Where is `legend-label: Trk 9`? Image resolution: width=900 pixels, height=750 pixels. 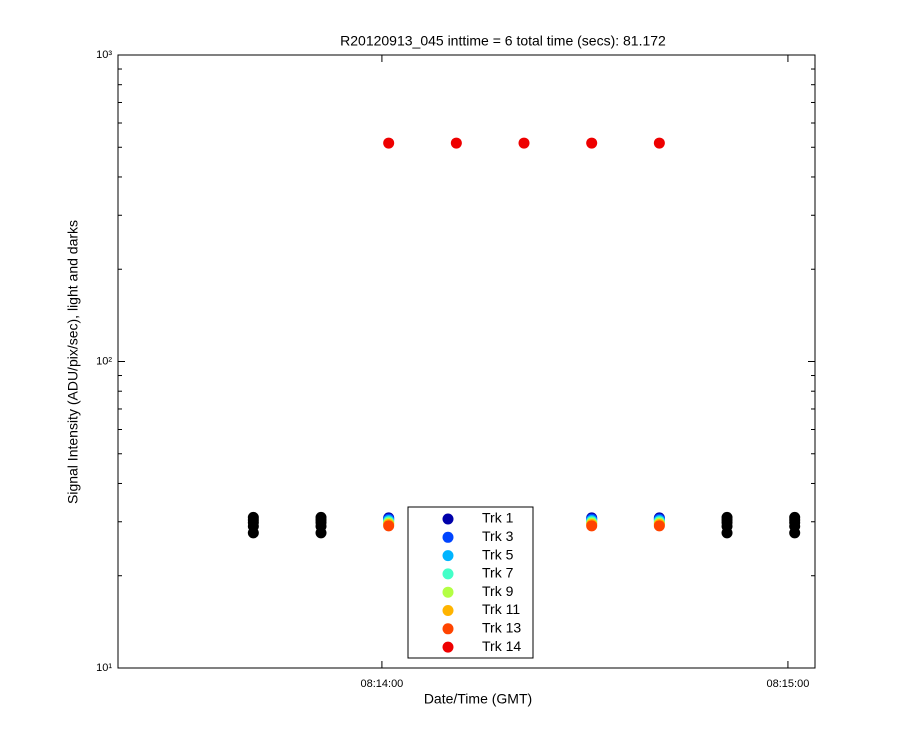
legend-label: Trk 9 is located at coordinates (498, 591).